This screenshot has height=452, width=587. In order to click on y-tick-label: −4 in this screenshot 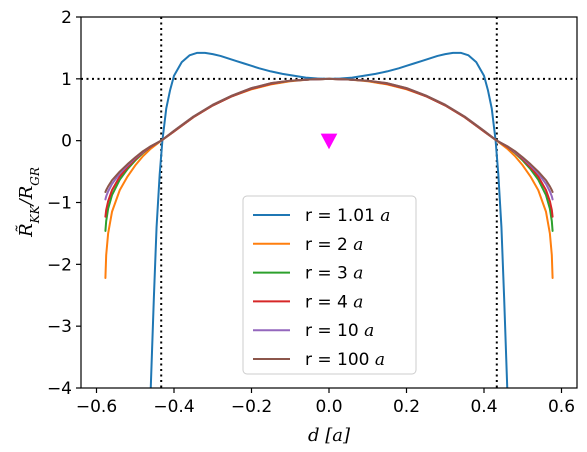, I will do `click(59, 389)`.